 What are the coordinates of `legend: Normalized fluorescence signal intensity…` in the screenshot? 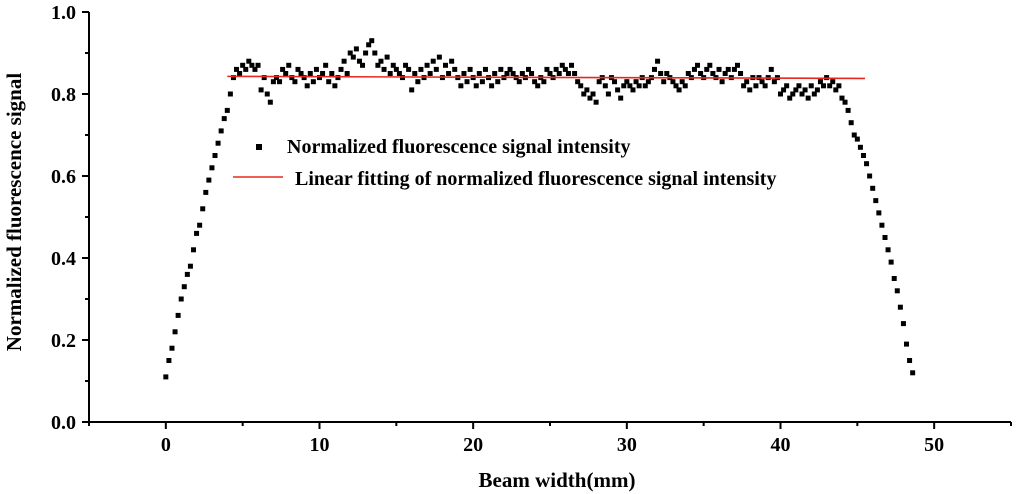 It's located at (504, 163).